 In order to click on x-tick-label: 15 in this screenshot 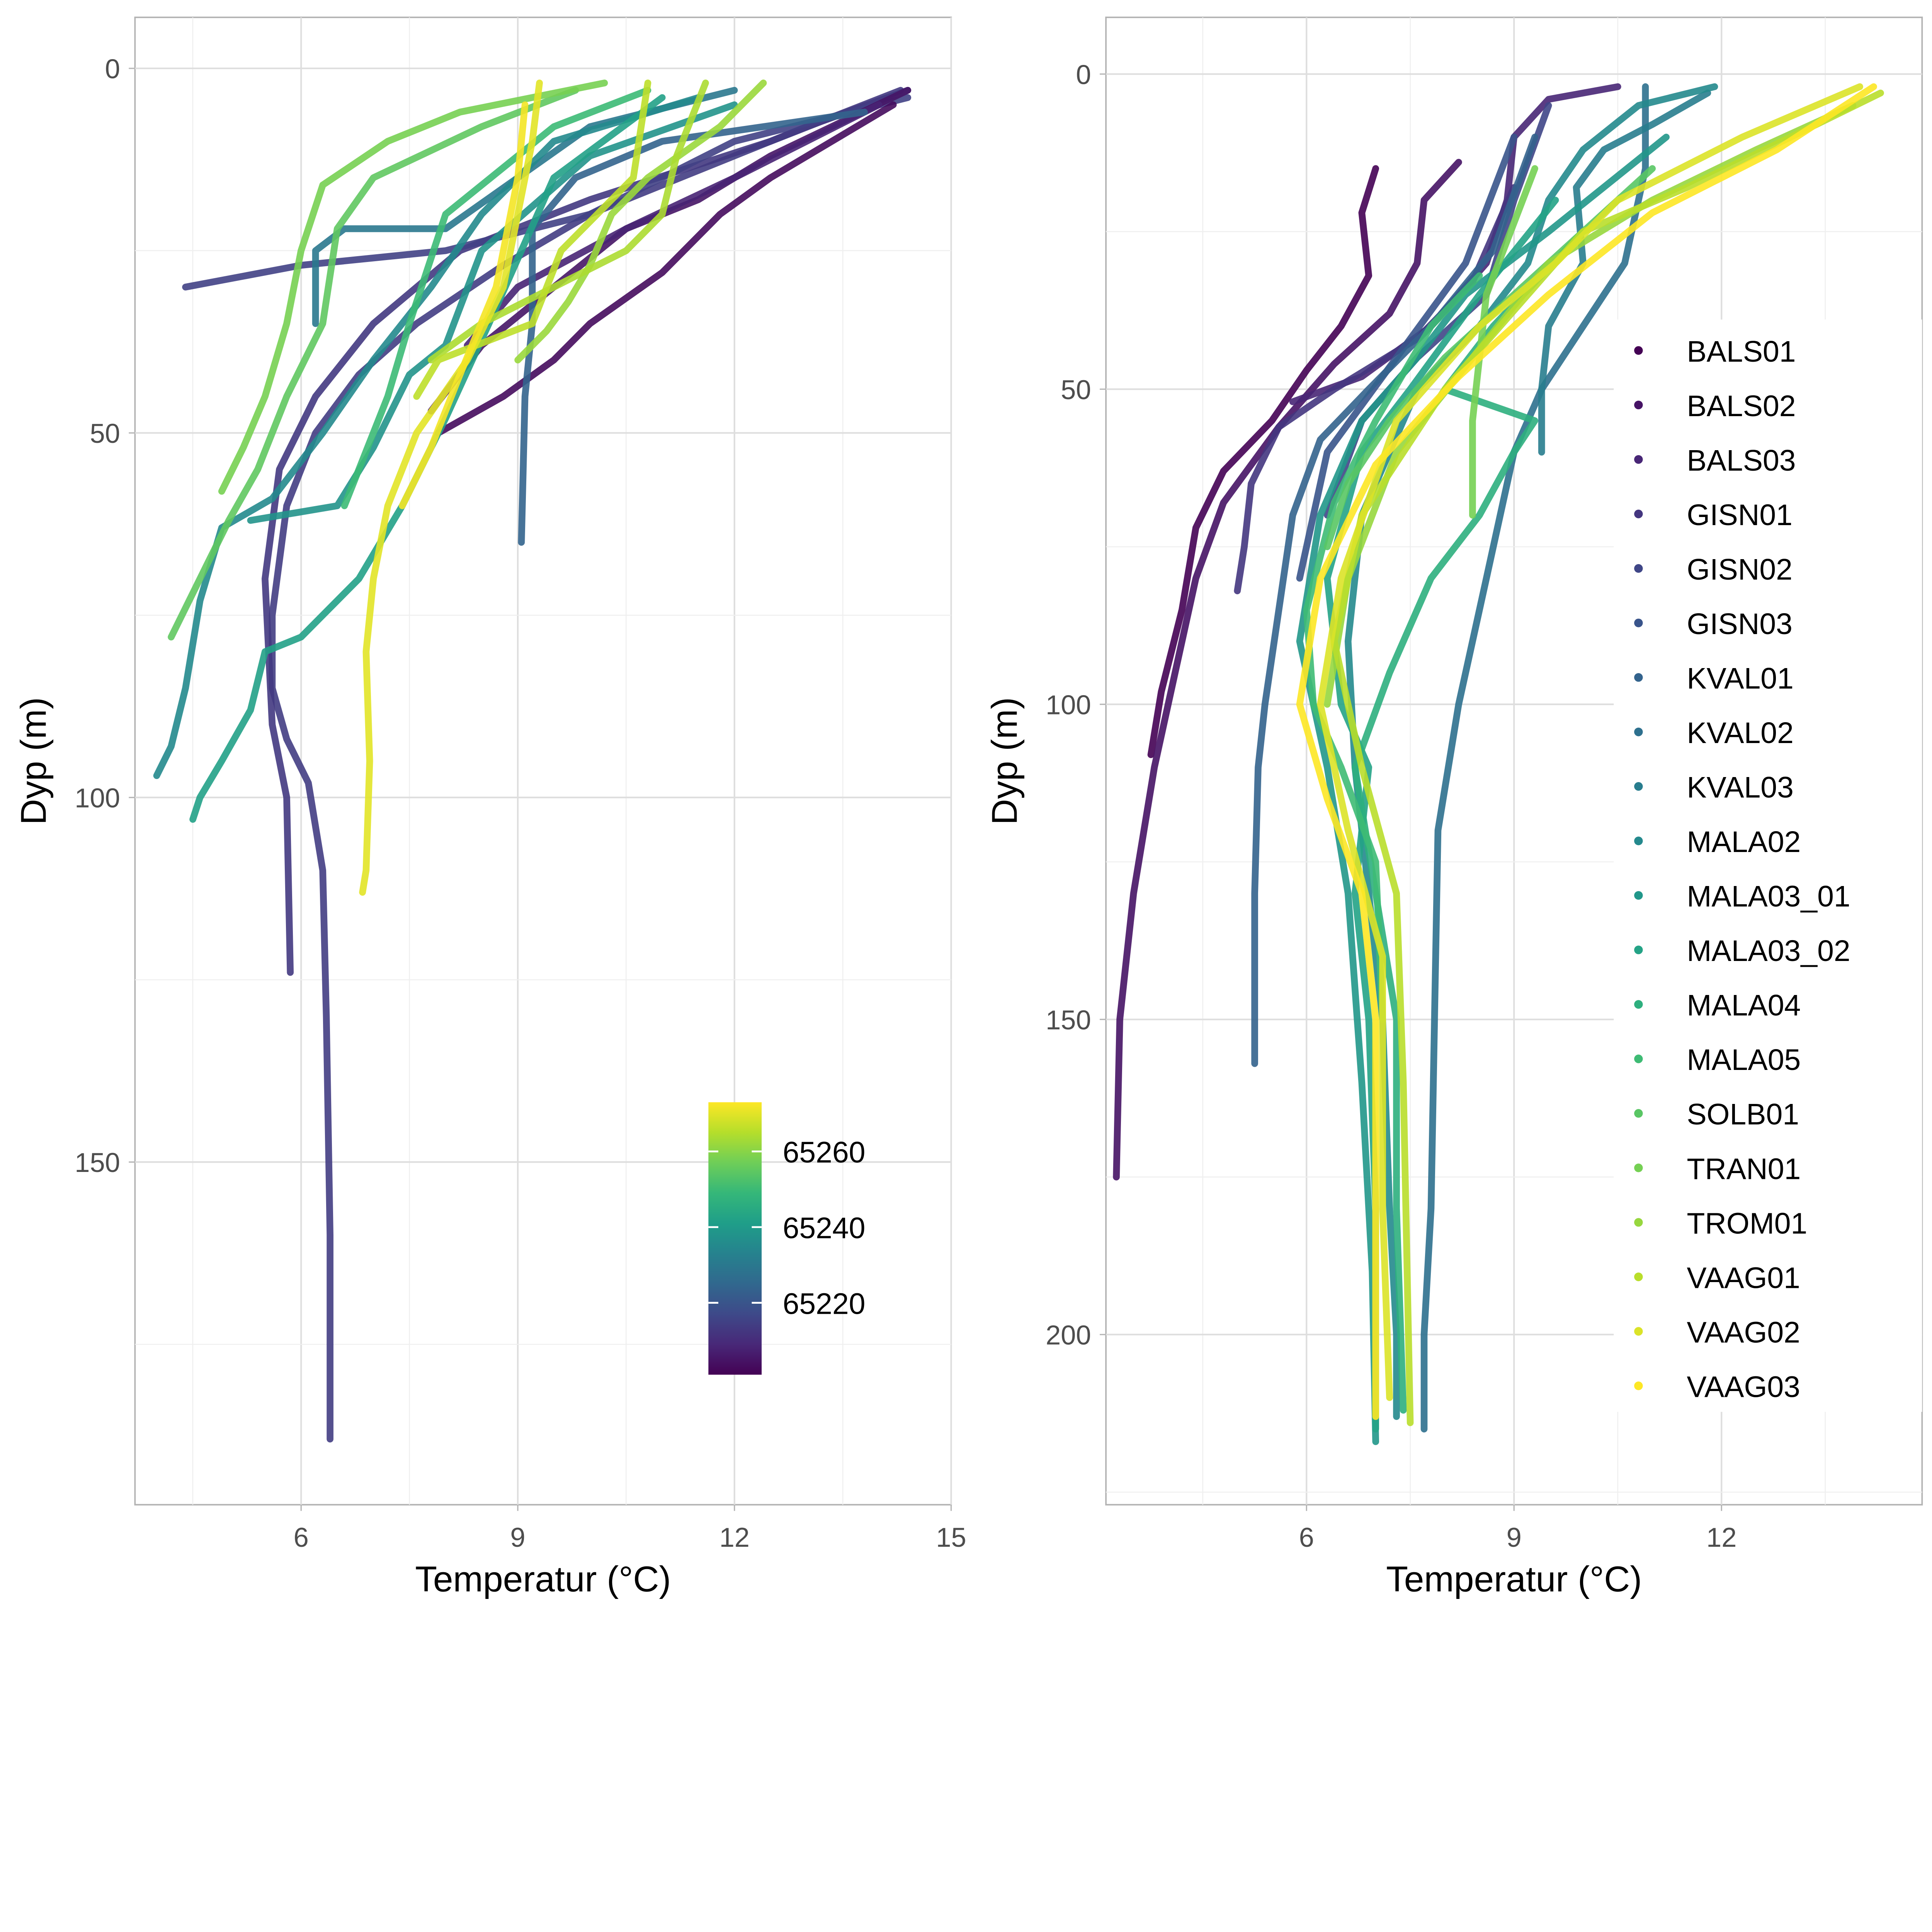, I will do `click(951, 1538)`.